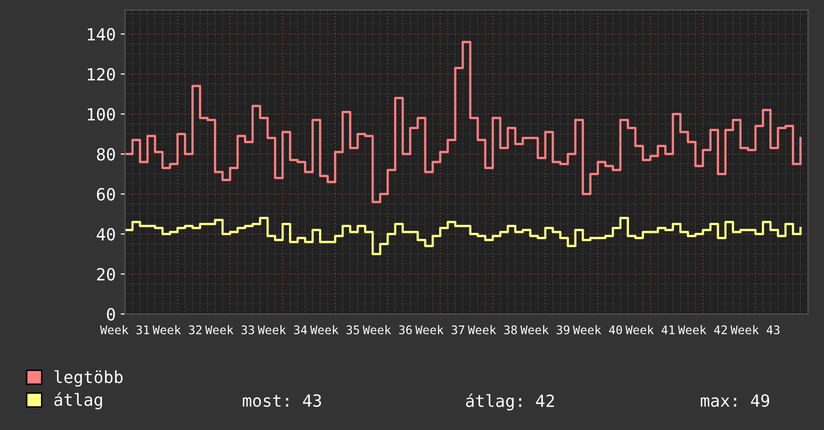  I want to click on x-tick-label: Week 43, so click(755, 329).